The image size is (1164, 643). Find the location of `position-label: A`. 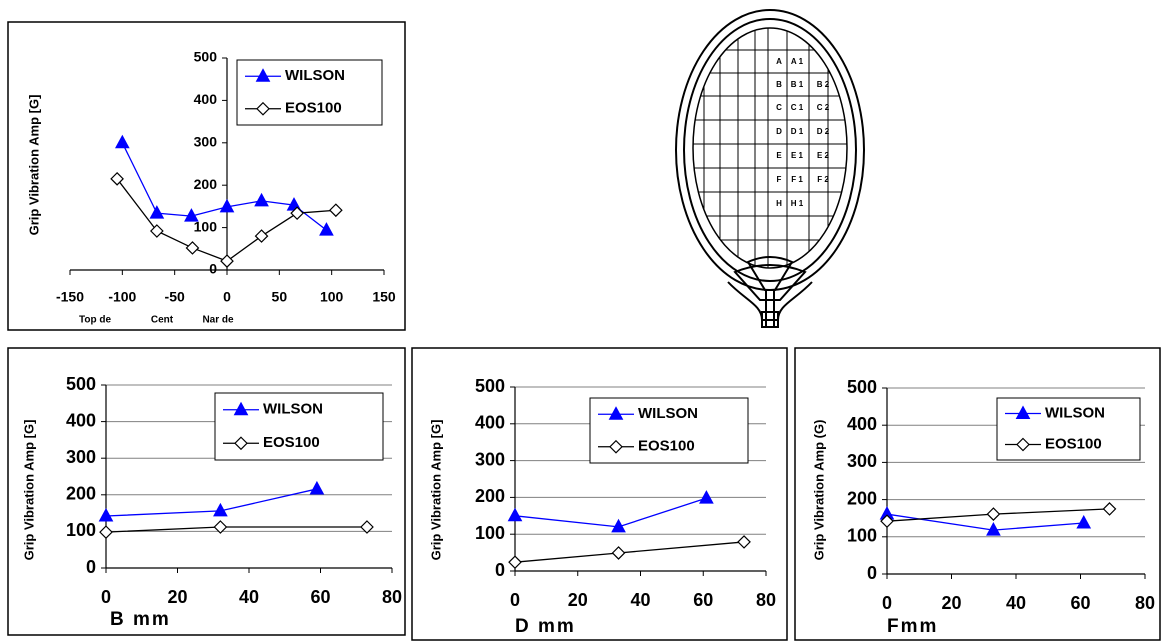

position-label: A is located at coordinates (779, 61).